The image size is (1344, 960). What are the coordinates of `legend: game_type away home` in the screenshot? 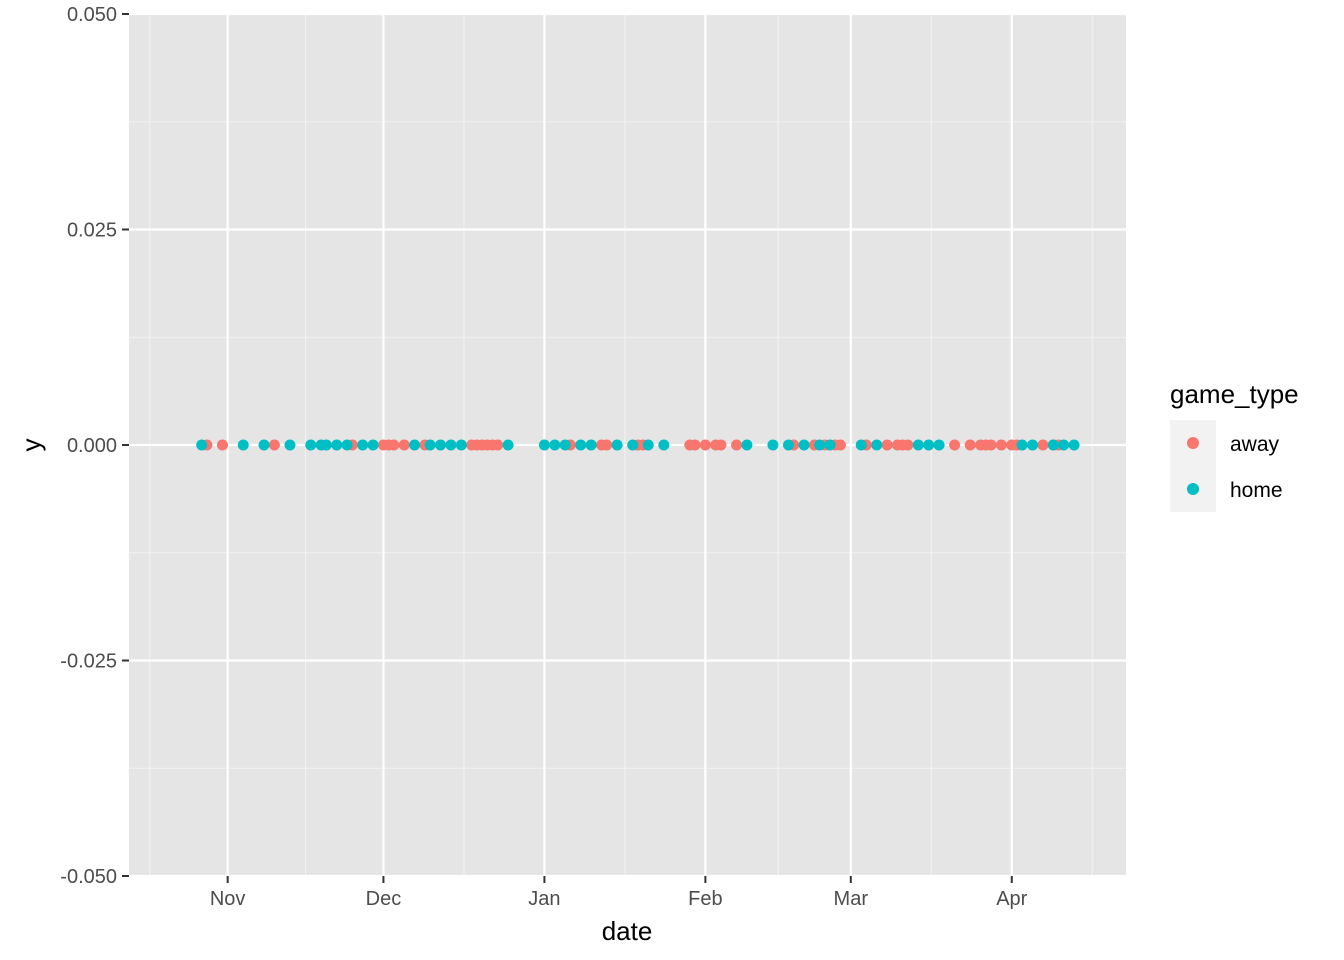 It's located at (1234, 445).